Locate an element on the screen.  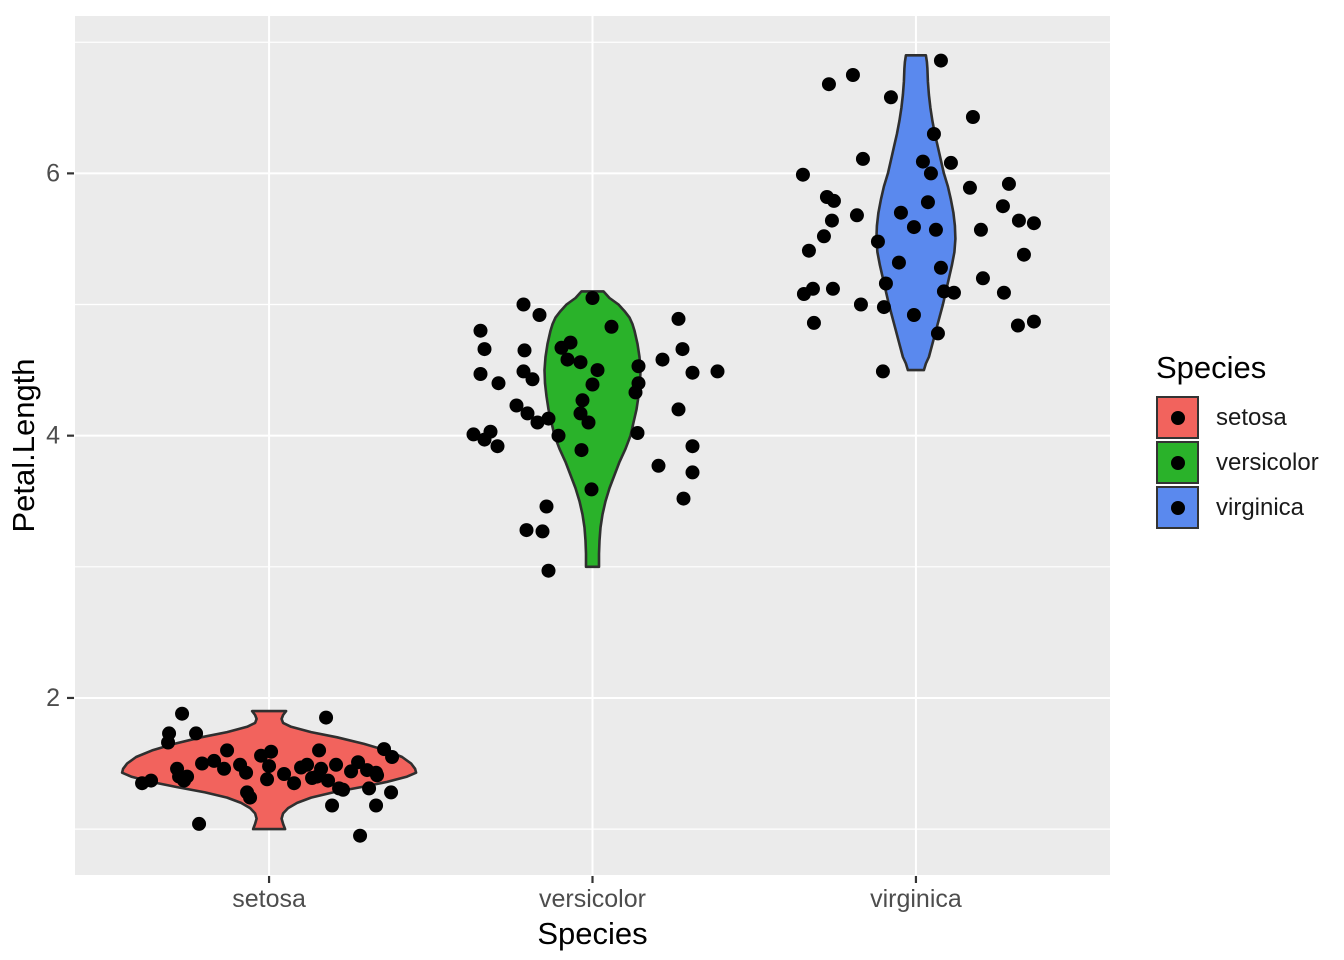
legend-entry-setosa: setosa is located at coordinates (1237, 417).